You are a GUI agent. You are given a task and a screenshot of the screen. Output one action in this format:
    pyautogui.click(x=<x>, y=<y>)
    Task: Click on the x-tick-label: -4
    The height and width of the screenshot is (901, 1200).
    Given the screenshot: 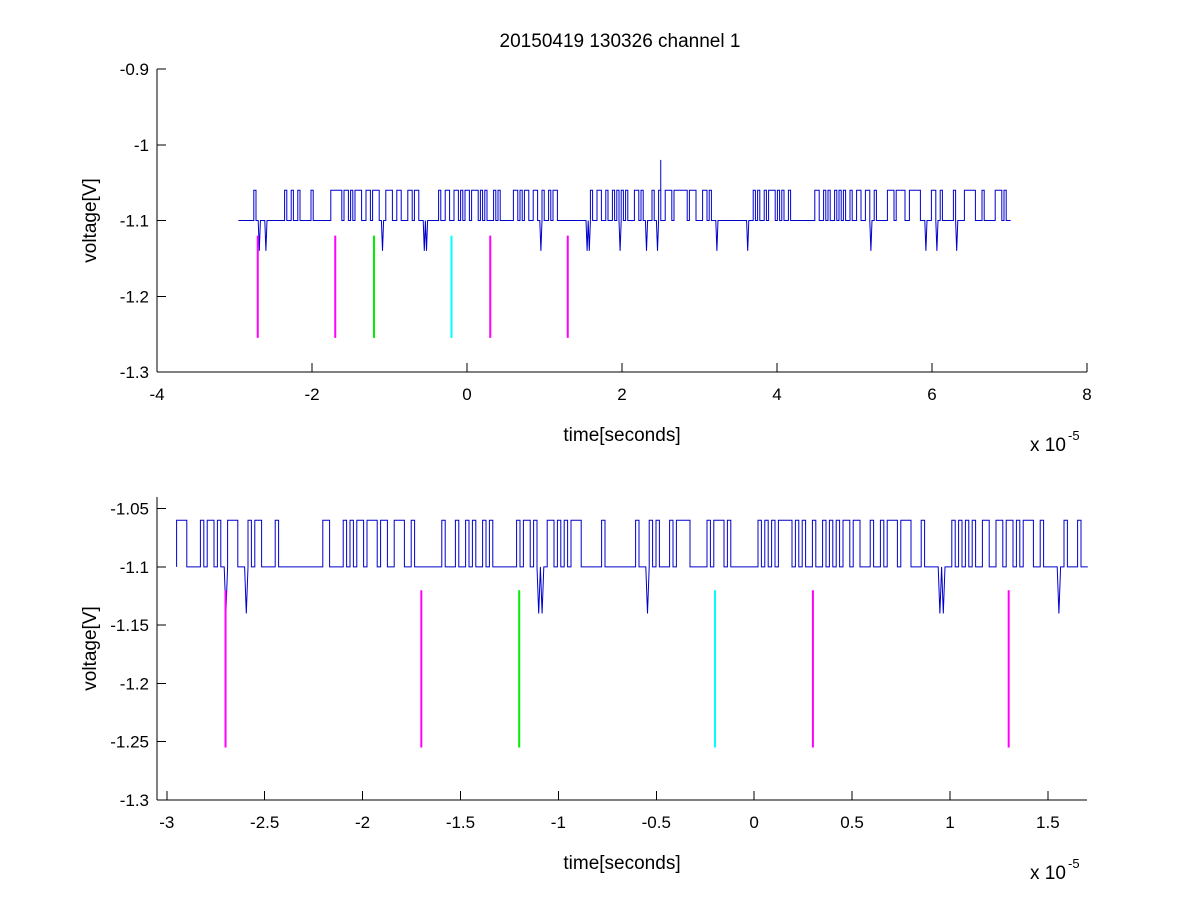 What is the action you would take?
    pyautogui.click(x=156, y=394)
    